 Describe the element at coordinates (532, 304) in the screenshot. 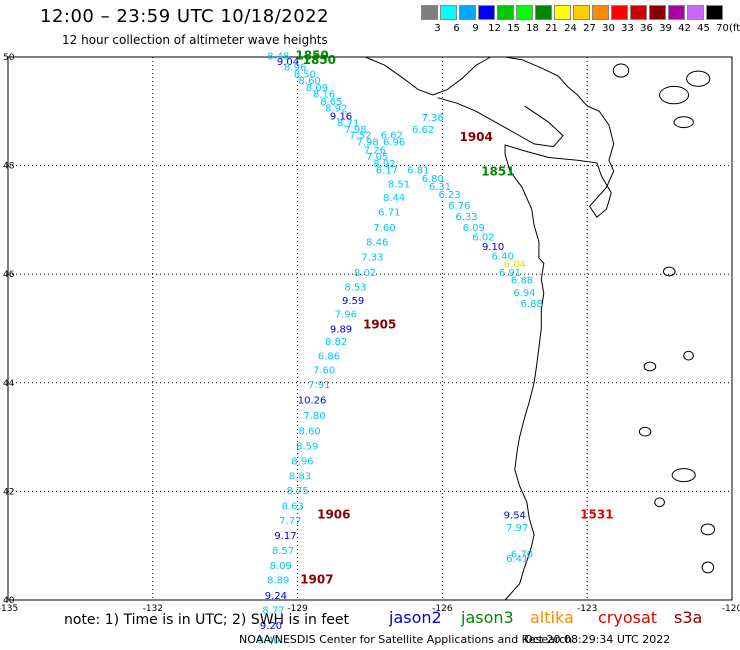

I see `wave-height-label: 6.88` at that location.